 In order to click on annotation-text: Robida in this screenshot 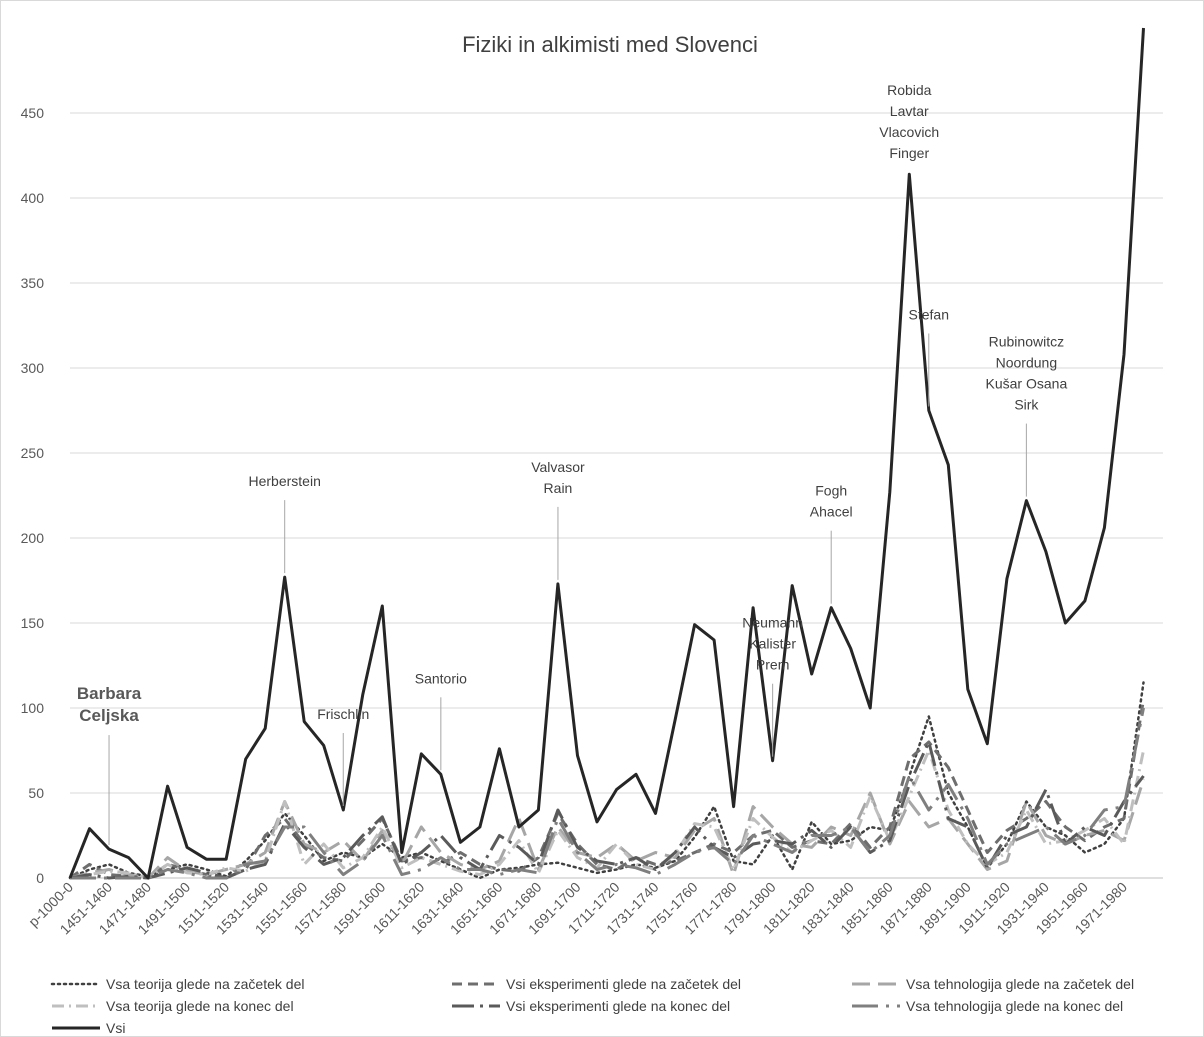, I will do `click(909, 90)`.